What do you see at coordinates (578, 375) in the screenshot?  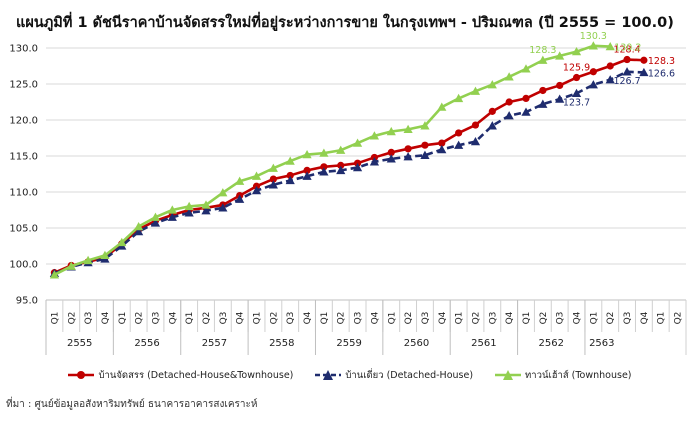 I see `legend-label: ทาวน์เฮ้าส์ (Townhouse)` at bounding box center [578, 375].